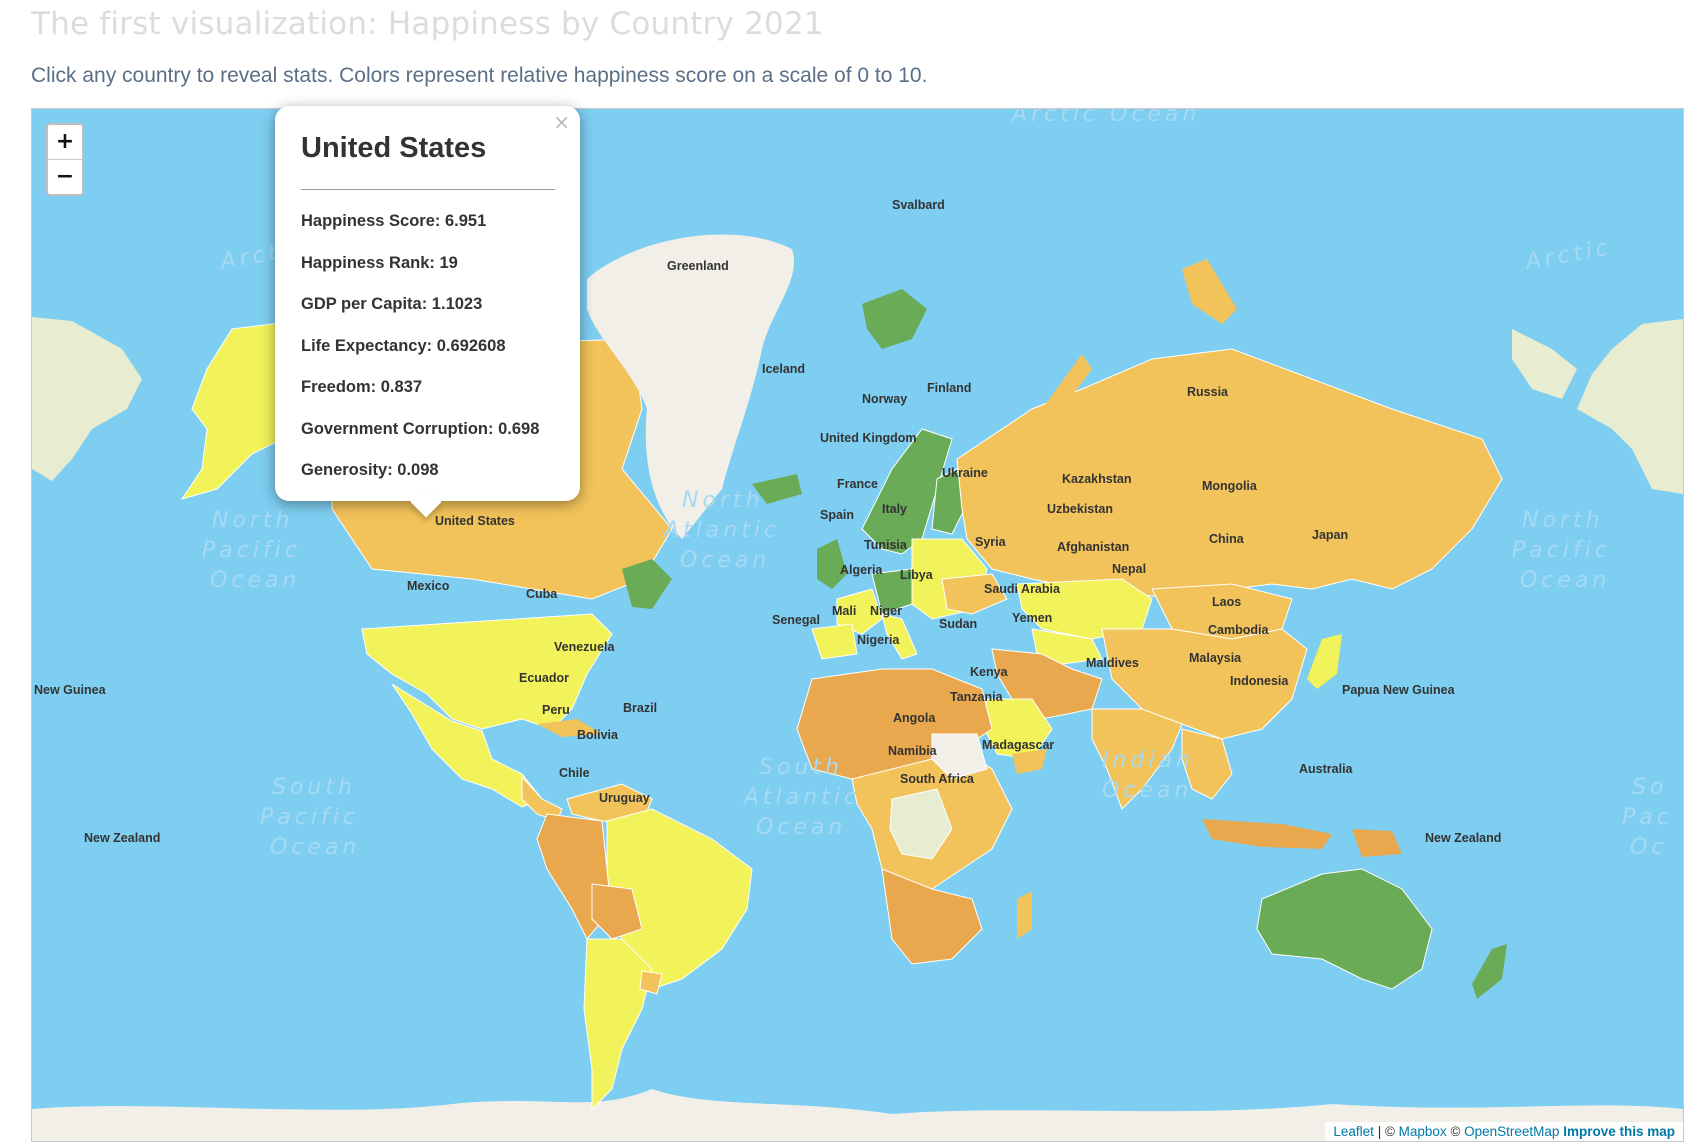  Describe the element at coordinates (1229, 474) in the screenshot. I see `country-russia` at that location.